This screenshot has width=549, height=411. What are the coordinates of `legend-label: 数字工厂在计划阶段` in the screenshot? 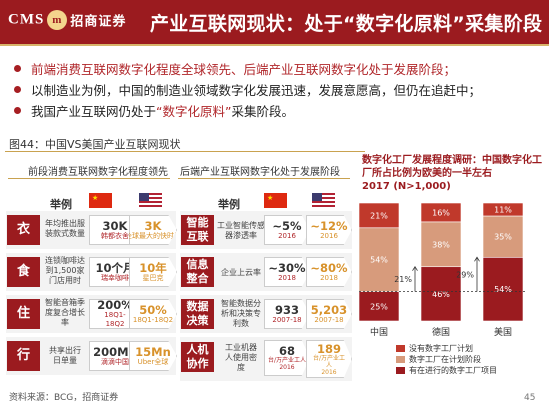 It's located at (445, 359).